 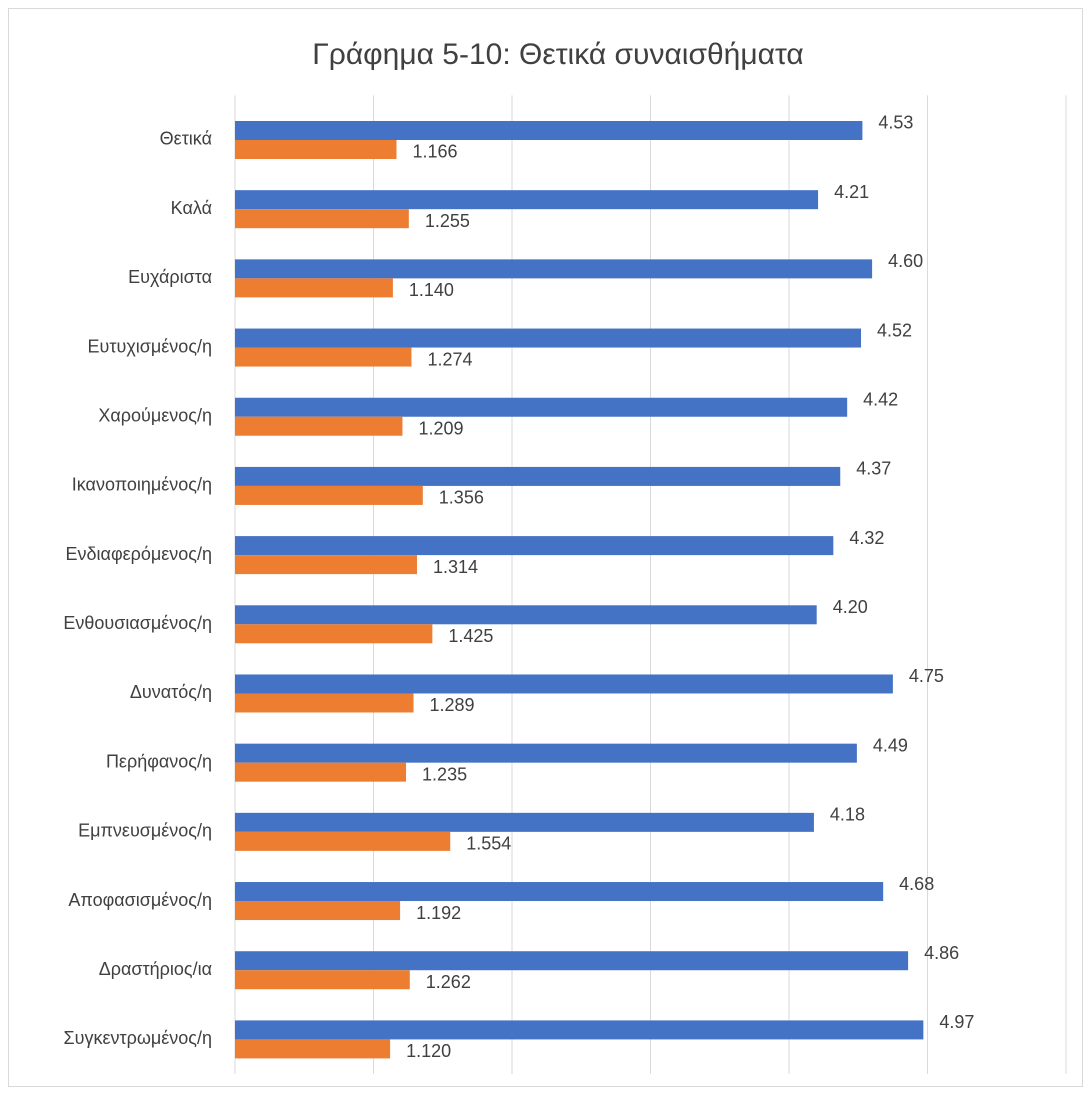 I want to click on y-tick-label: Εμπνευσμένος/η, so click(x=145, y=831).